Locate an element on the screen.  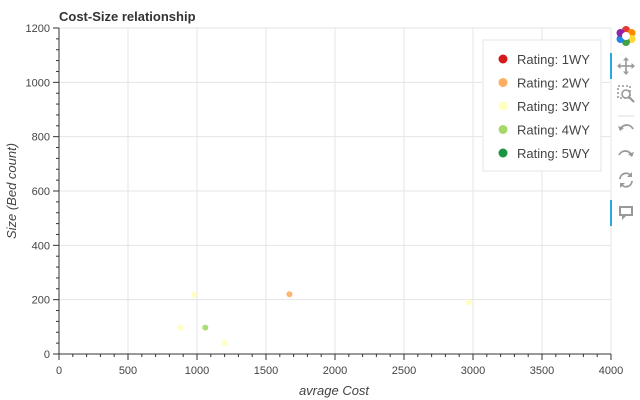
x-tick-label: 4000 is located at coordinates (611, 371).